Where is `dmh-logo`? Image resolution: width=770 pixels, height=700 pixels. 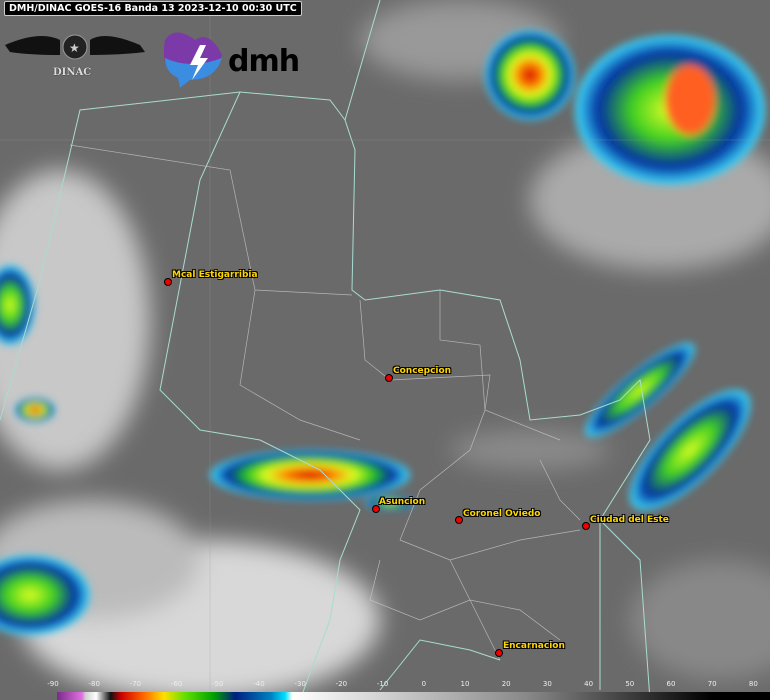
dmh-logo is located at coordinates (192, 60).